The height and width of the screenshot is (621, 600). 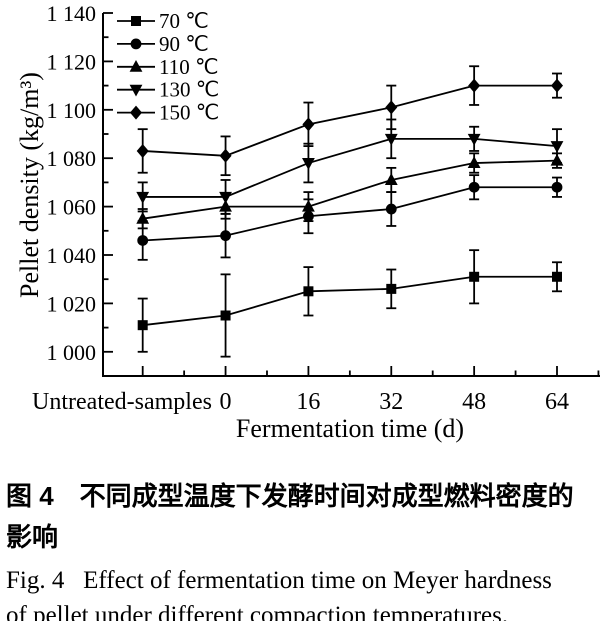 I want to click on x-tick-label: Untreated-samples, so click(x=122, y=402).